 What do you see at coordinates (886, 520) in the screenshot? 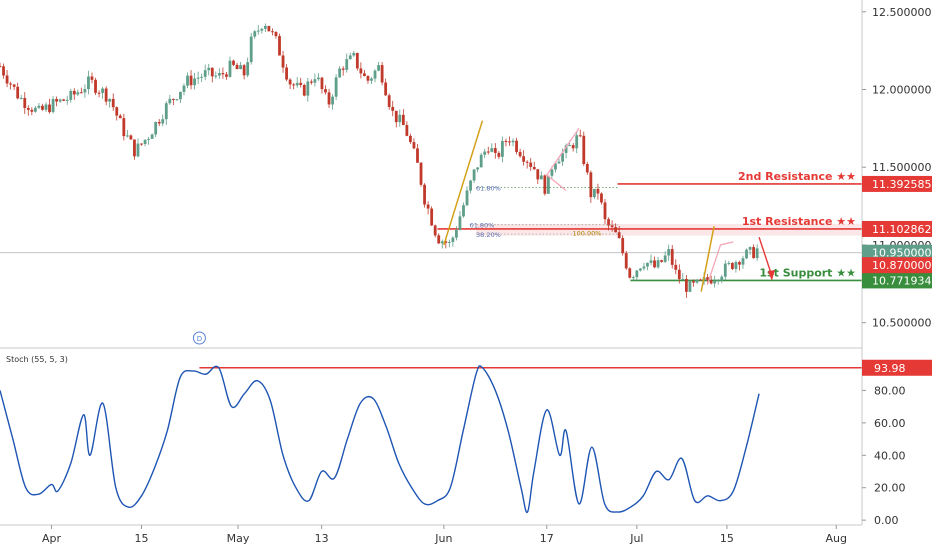
I see `stoch-tick-label: 0.00` at bounding box center [886, 520].